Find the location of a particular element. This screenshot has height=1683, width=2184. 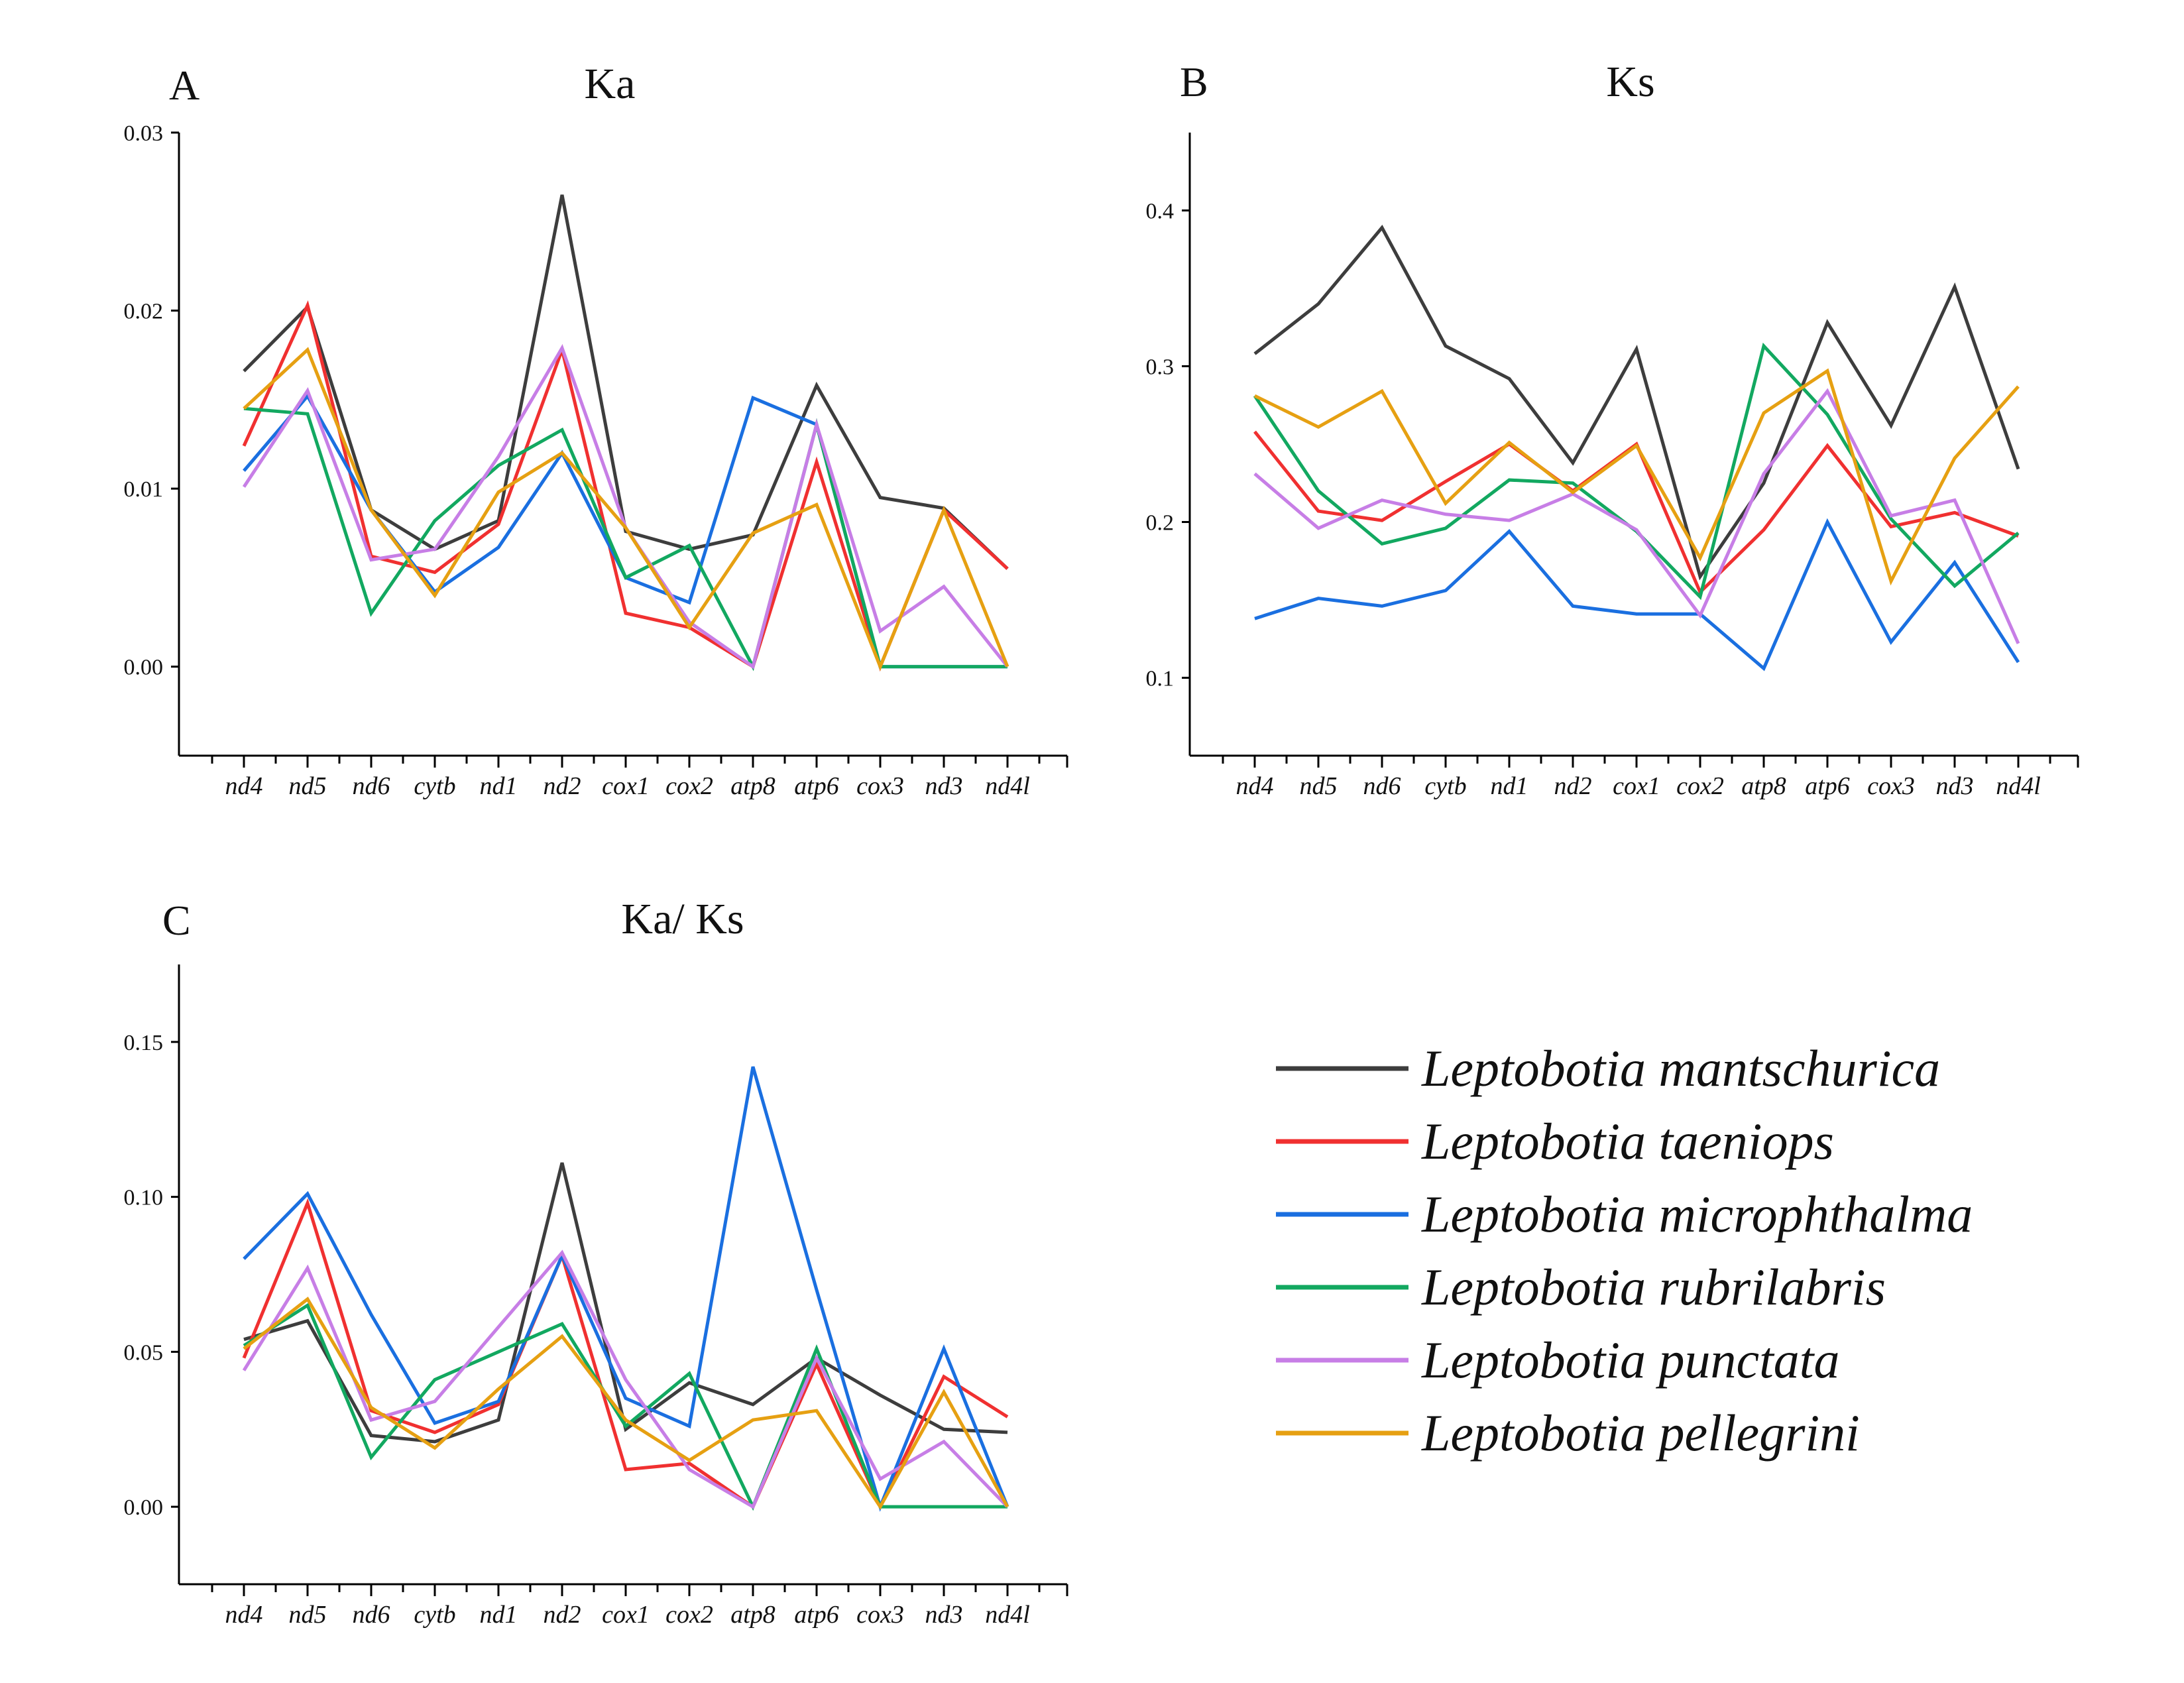

y-tick-label: 0.02 is located at coordinates (144, 312).